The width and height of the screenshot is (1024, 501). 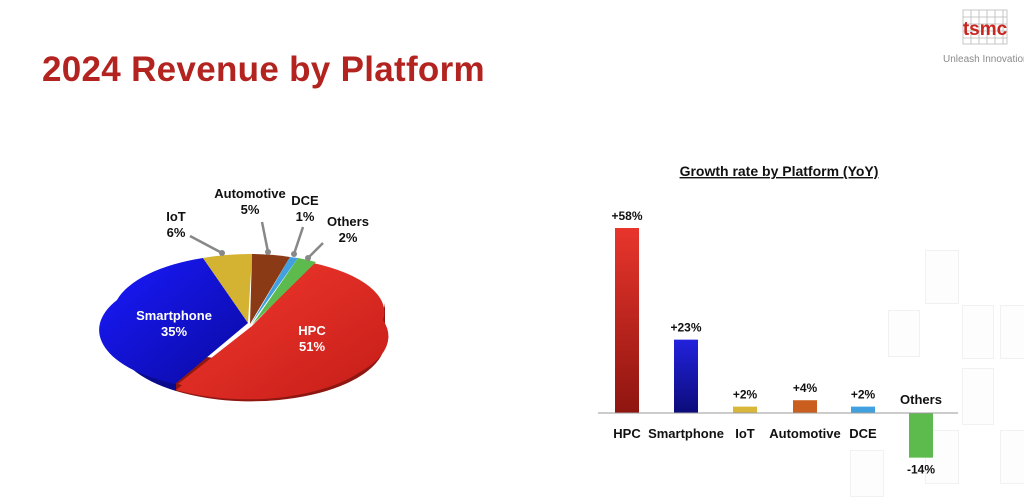 I want to click on bar-hpc, so click(x=627, y=320).